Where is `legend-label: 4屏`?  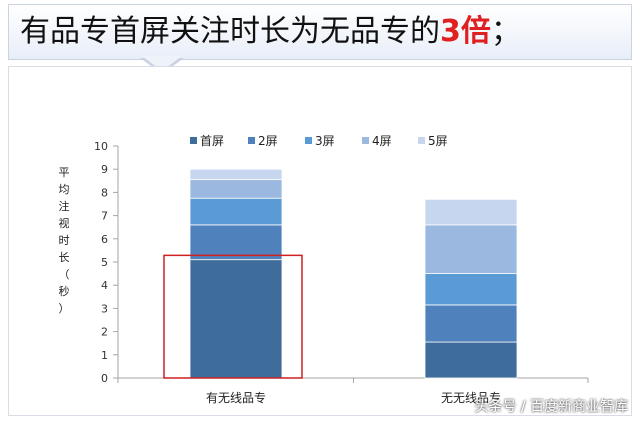 legend-label: 4屏 is located at coordinates (382, 141).